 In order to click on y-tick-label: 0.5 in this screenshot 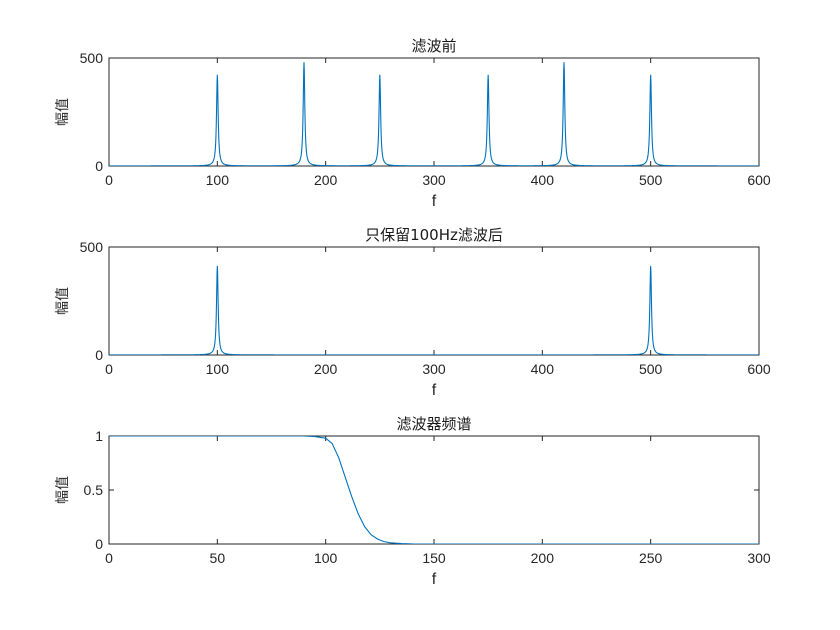, I will do `click(94, 490)`.